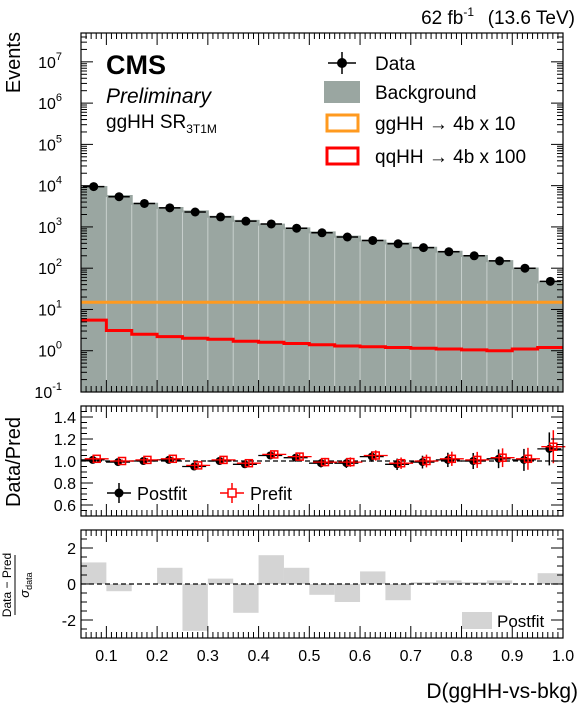  What do you see at coordinates (208, 656) in the screenshot?
I see `x-tick-label: 0.3` at bounding box center [208, 656].